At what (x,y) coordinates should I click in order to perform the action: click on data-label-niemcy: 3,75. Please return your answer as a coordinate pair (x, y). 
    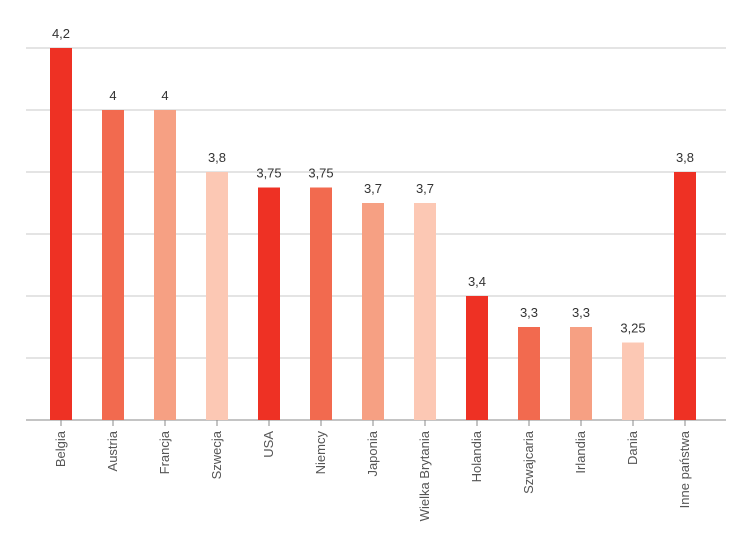
    Looking at the image, I should click on (320, 173).